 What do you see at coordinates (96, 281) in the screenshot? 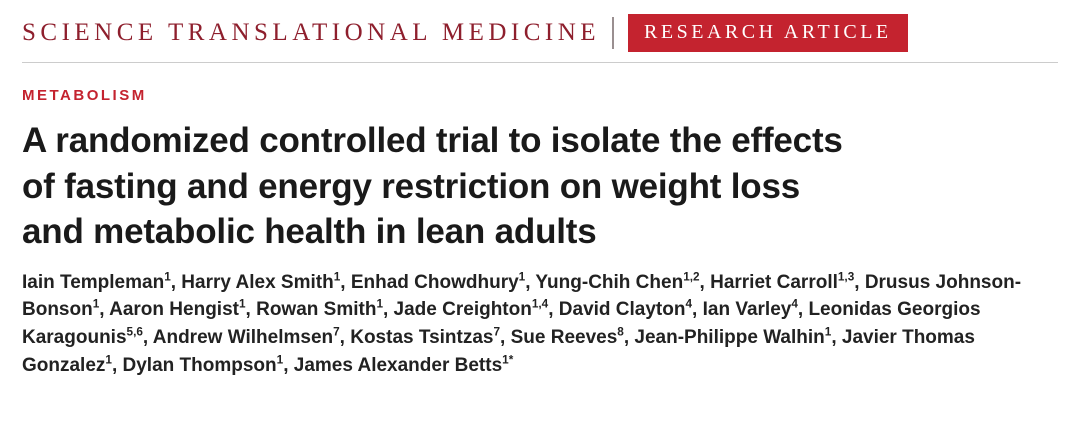
I see `author: Iain Templeman1` at bounding box center [96, 281].